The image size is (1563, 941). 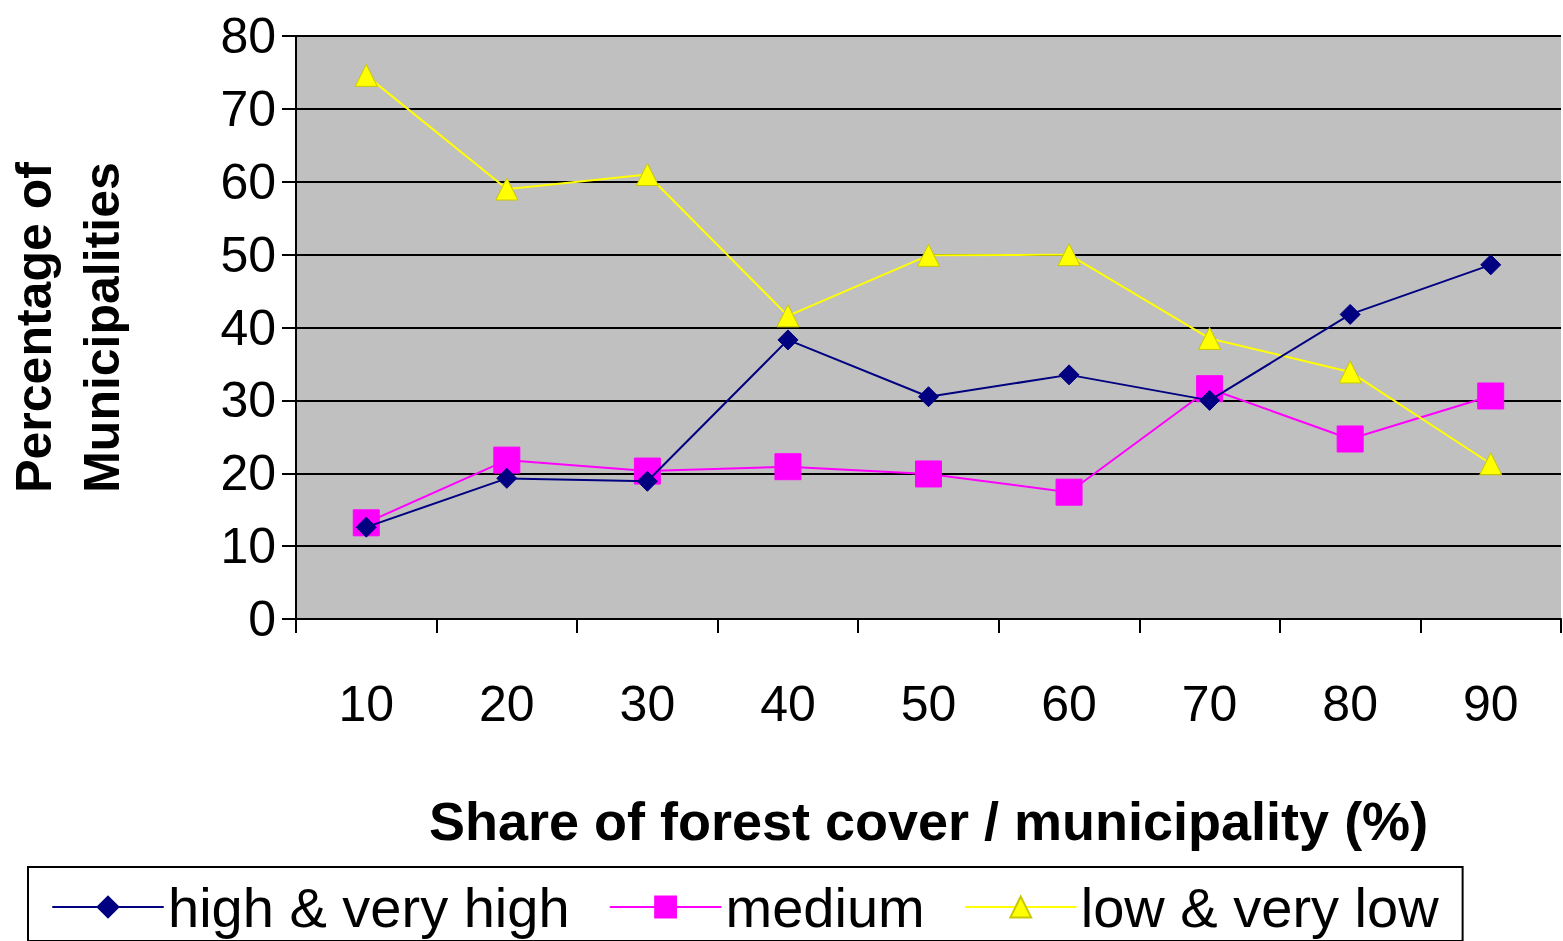 I want to click on x-tick-label: 10, so click(x=366, y=704).